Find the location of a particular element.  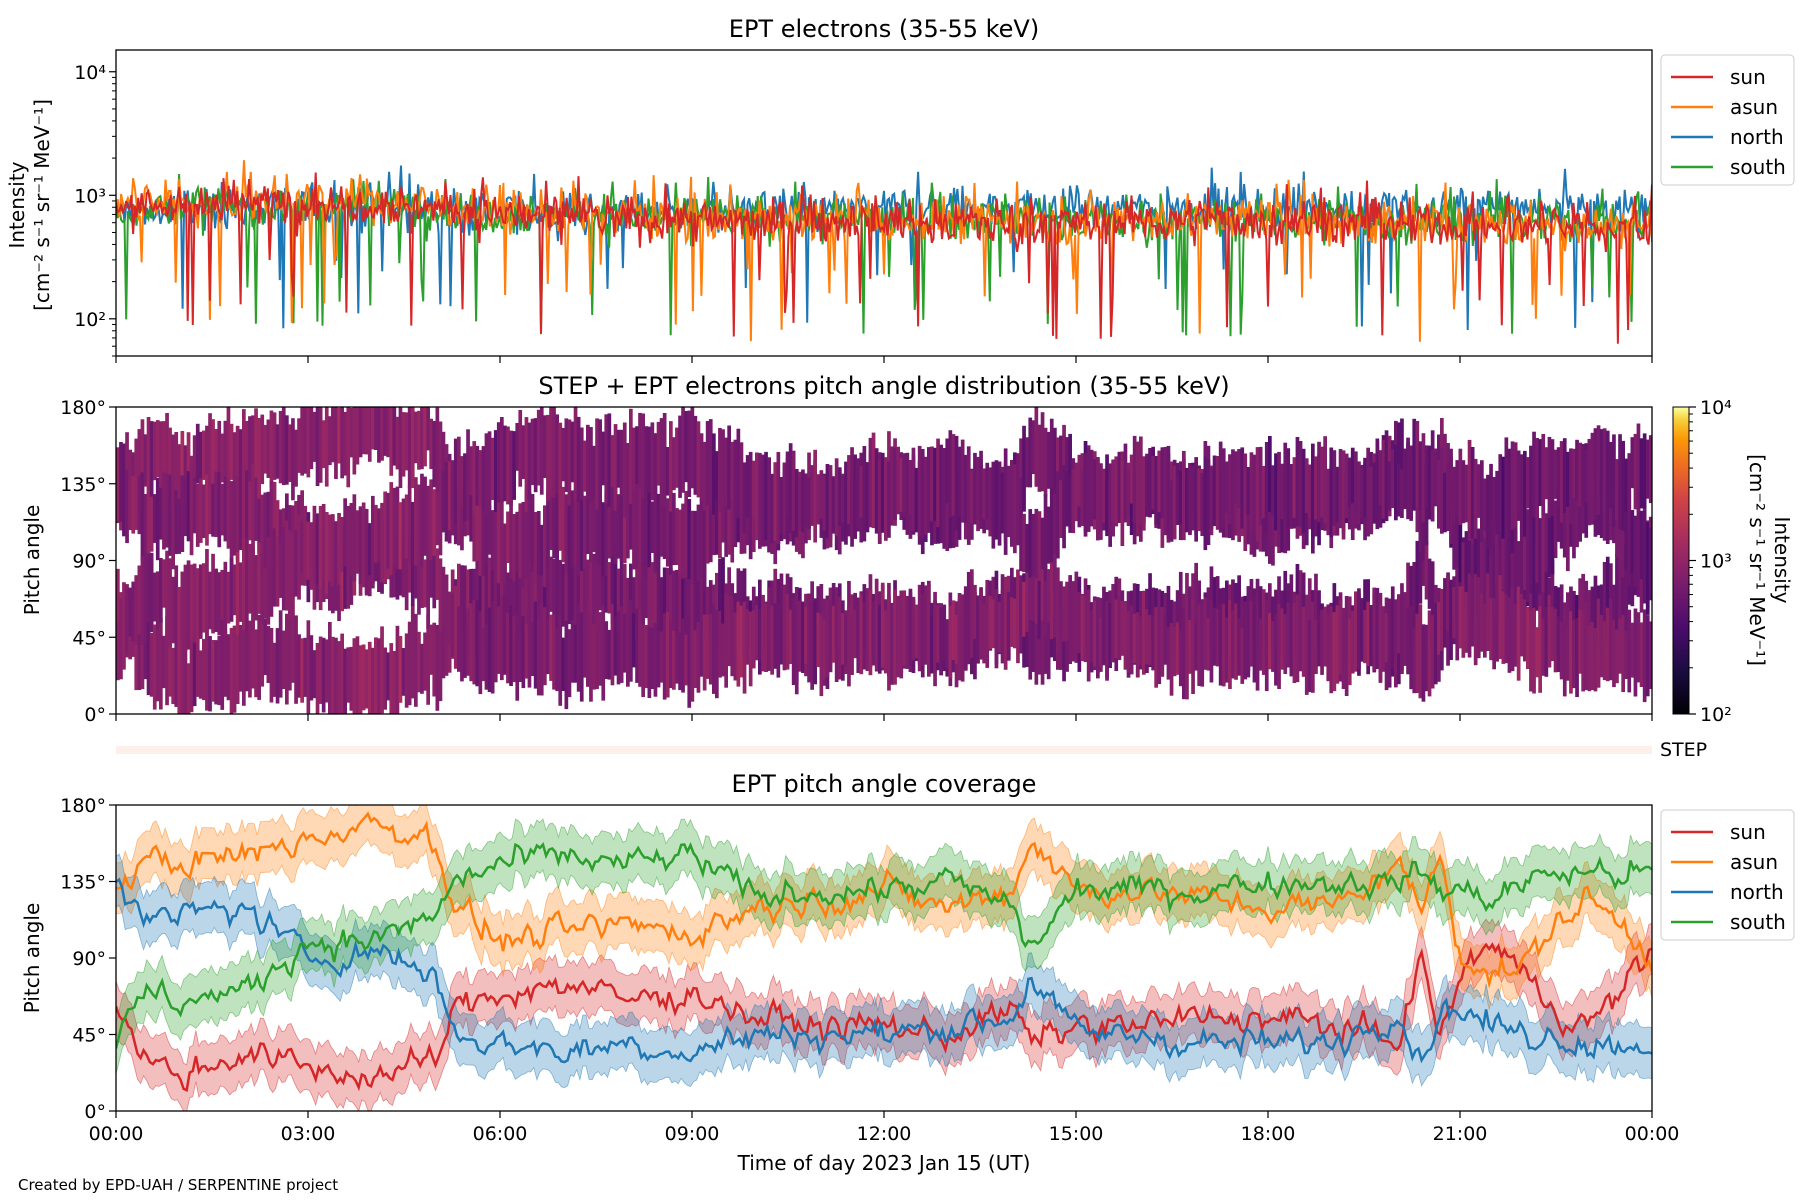

legend-box is located at coordinates (1727, 875).